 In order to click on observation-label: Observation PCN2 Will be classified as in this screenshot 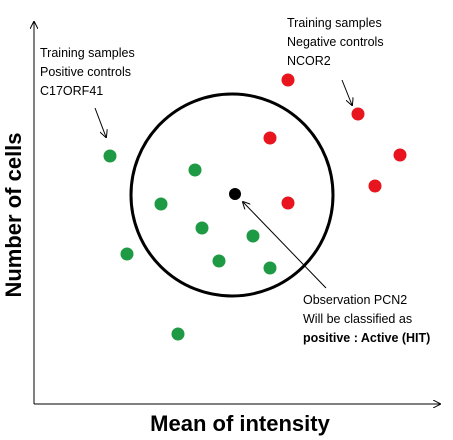, I will do `click(357, 309)`.